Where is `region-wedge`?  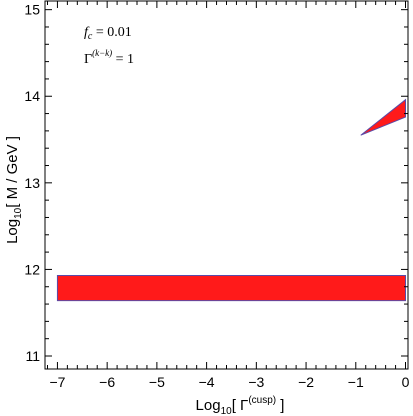
region-wedge is located at coordinates (383, 117).